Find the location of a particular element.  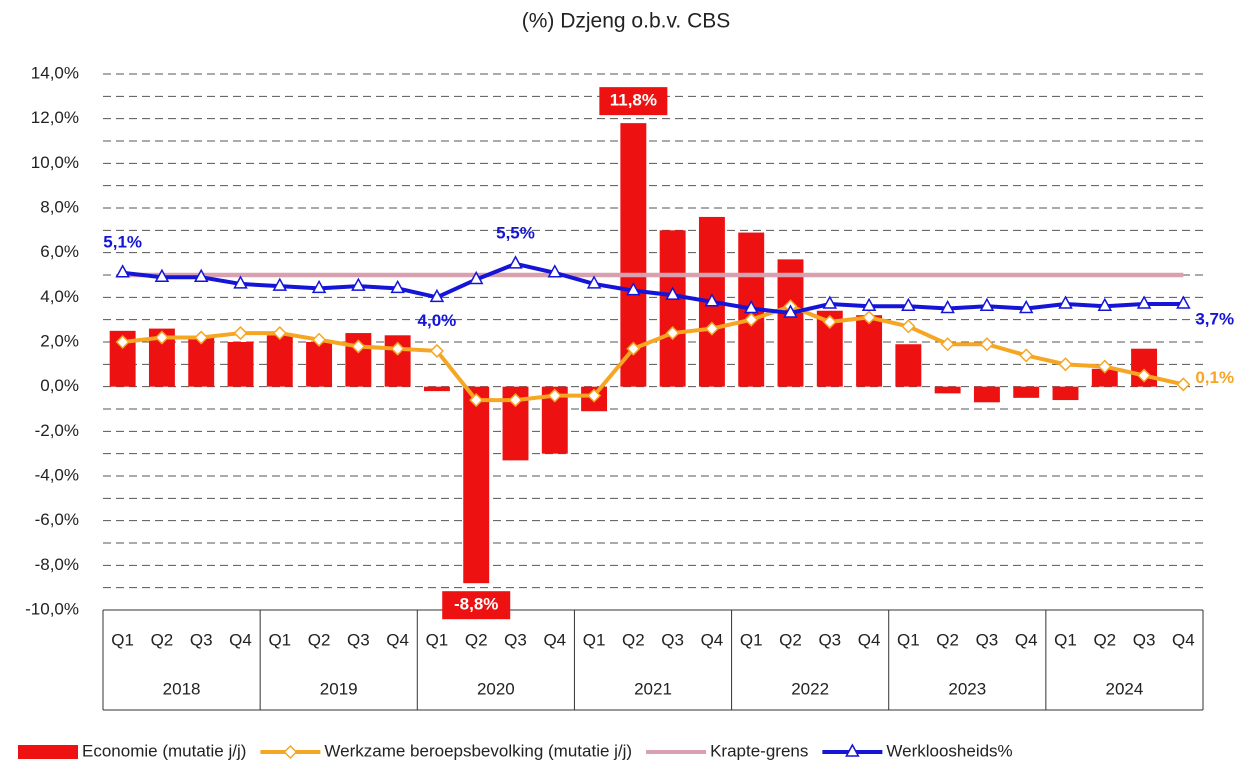

y-tick-label: 2,0% is located at coordinates (59, 340).